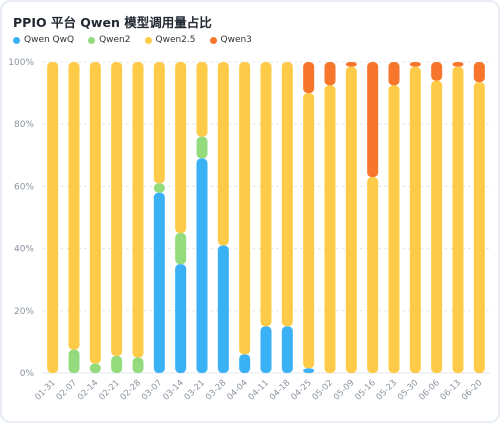  What do you see at coordinates (152, 390) in the screenshot?
I see `x-tick-label: 03-07` at bounding box center [152, 390].